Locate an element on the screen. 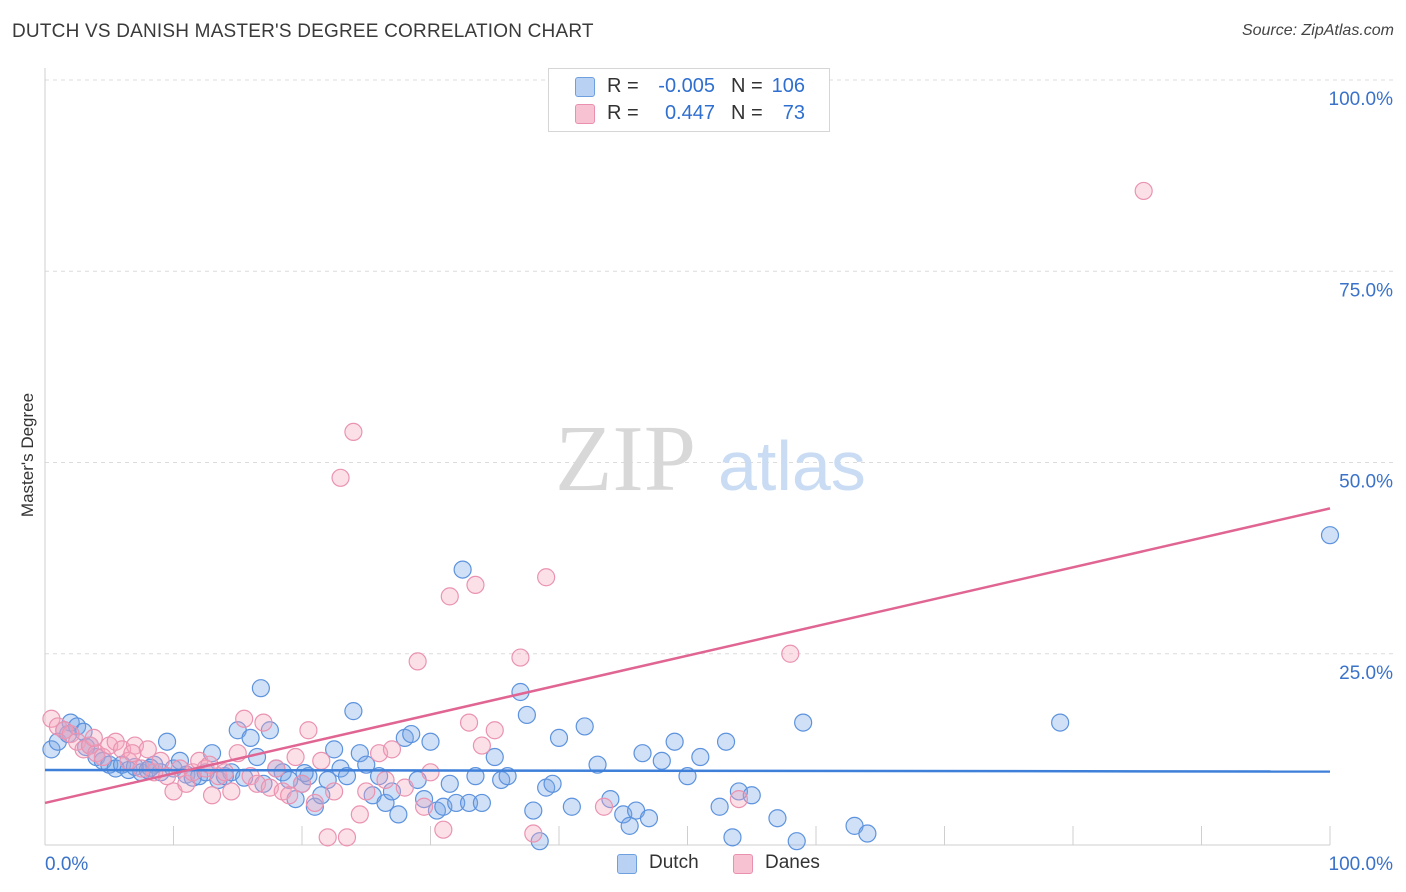 The width and height of the screenshot is (1406, 892). x-tick-label: 0.0% is located at coordinates (66, 864).